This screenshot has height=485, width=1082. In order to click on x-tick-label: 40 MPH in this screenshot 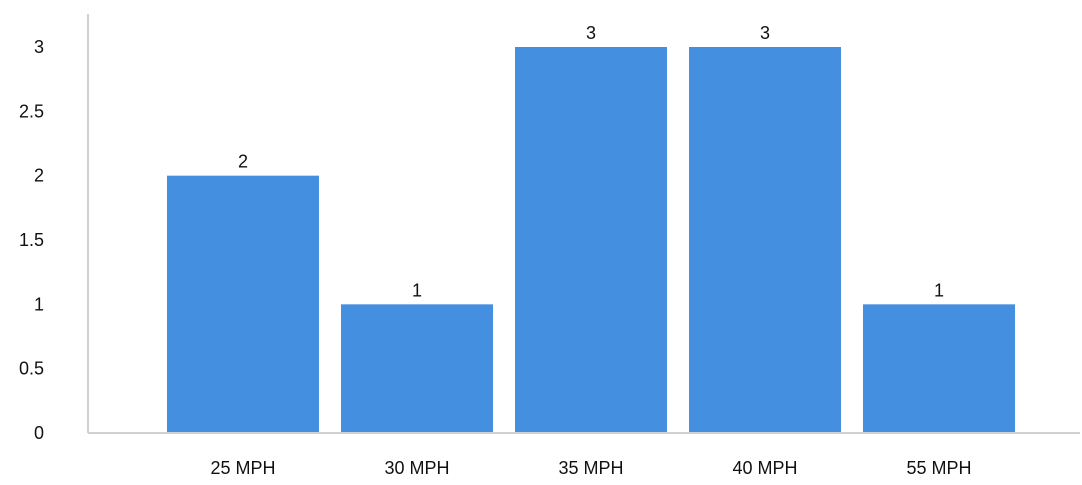, I will do `click(764, 468)`.